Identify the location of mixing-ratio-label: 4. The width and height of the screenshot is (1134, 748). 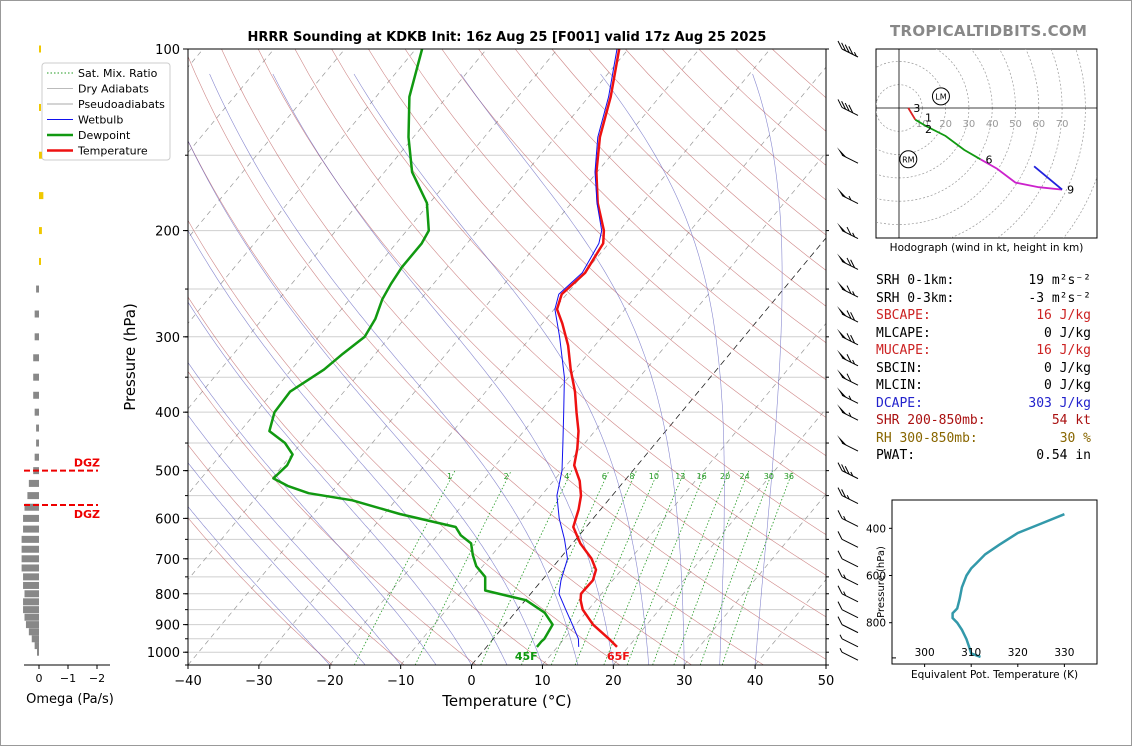
(566, 476).